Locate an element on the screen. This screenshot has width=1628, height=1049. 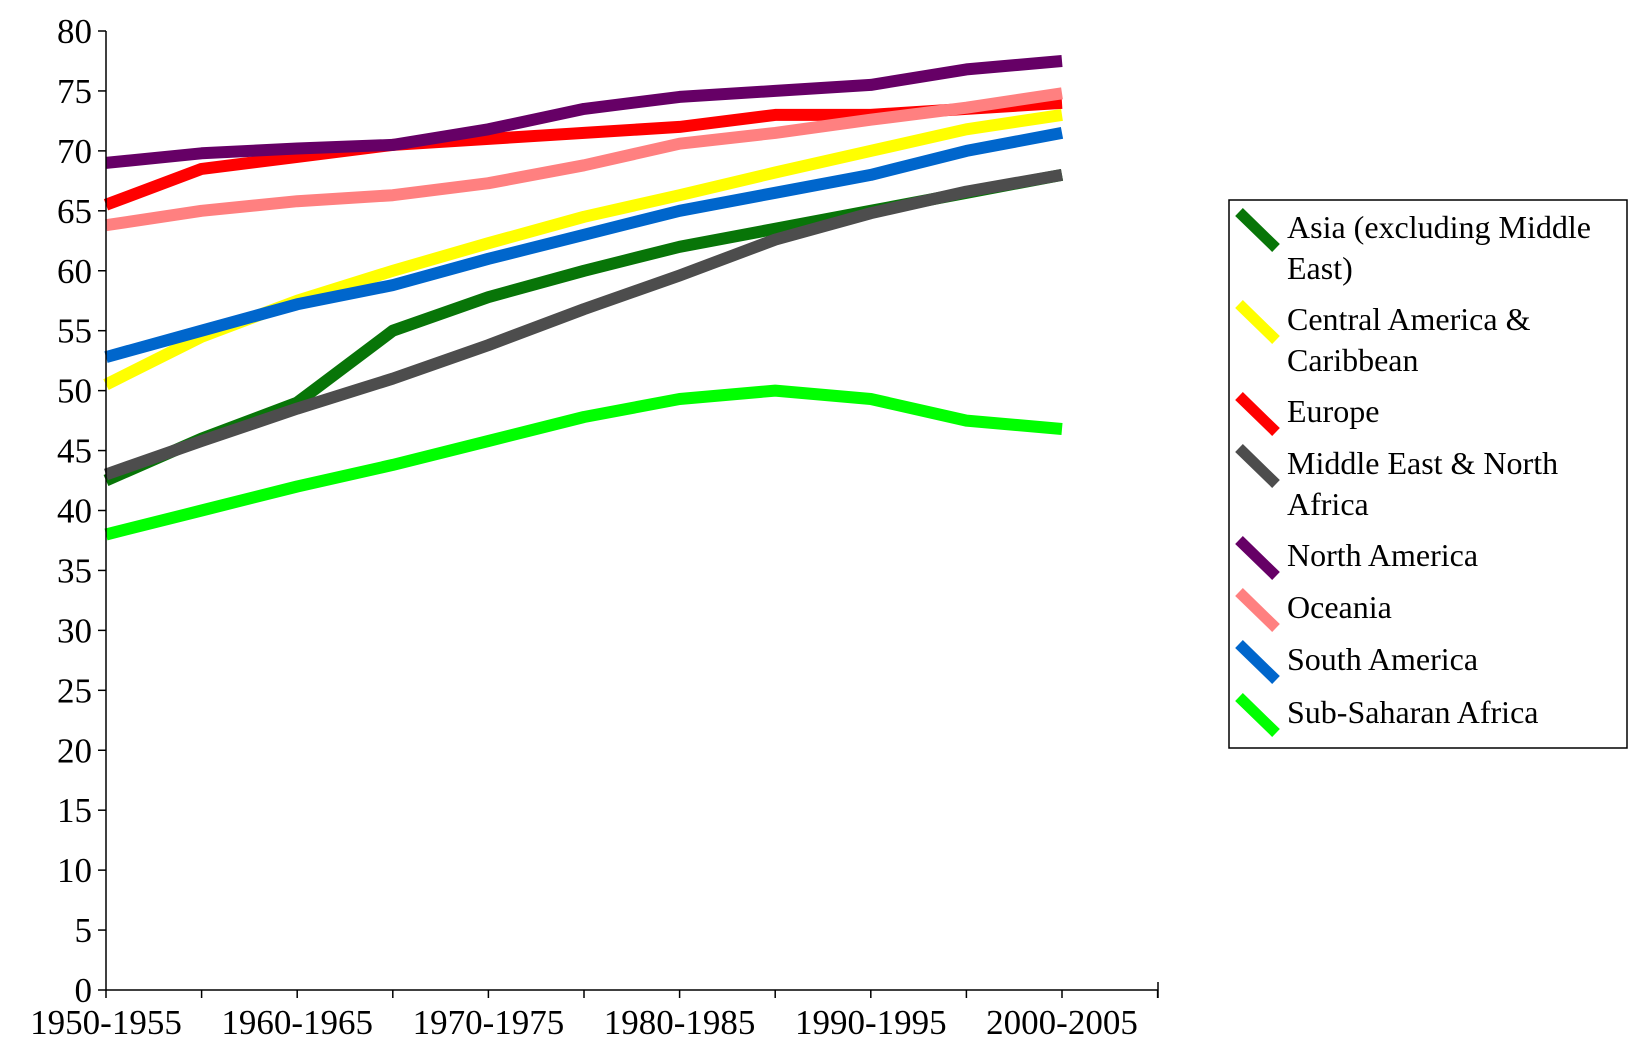
x-tick-label: 1960-1965 is located at coordinates (297, 1022).